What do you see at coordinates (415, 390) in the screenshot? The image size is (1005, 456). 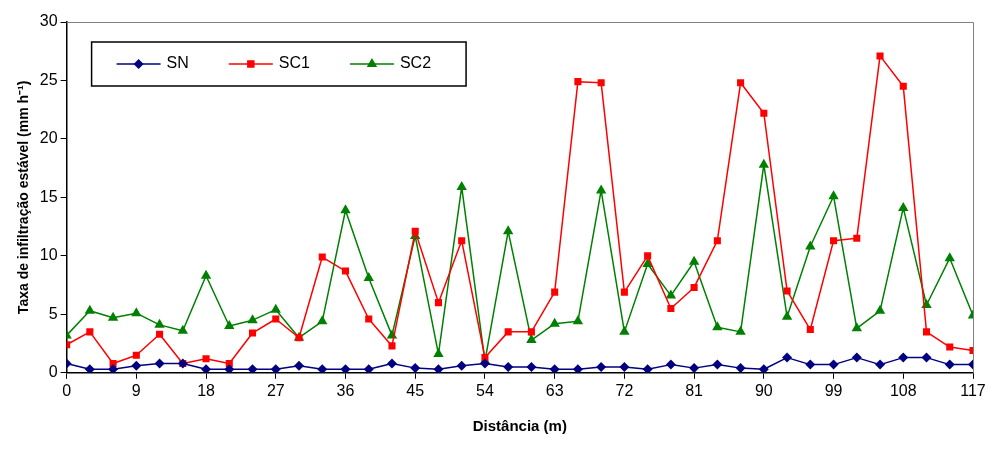 I see `x-tick-label: 45` at bounding box center [415, 390].